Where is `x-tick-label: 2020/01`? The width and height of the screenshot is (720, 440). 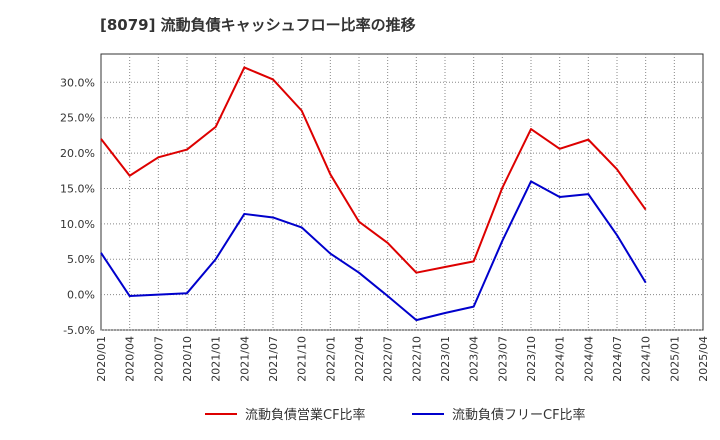 x-tick-label: 2020/01 is located at coordinates (101, 359).